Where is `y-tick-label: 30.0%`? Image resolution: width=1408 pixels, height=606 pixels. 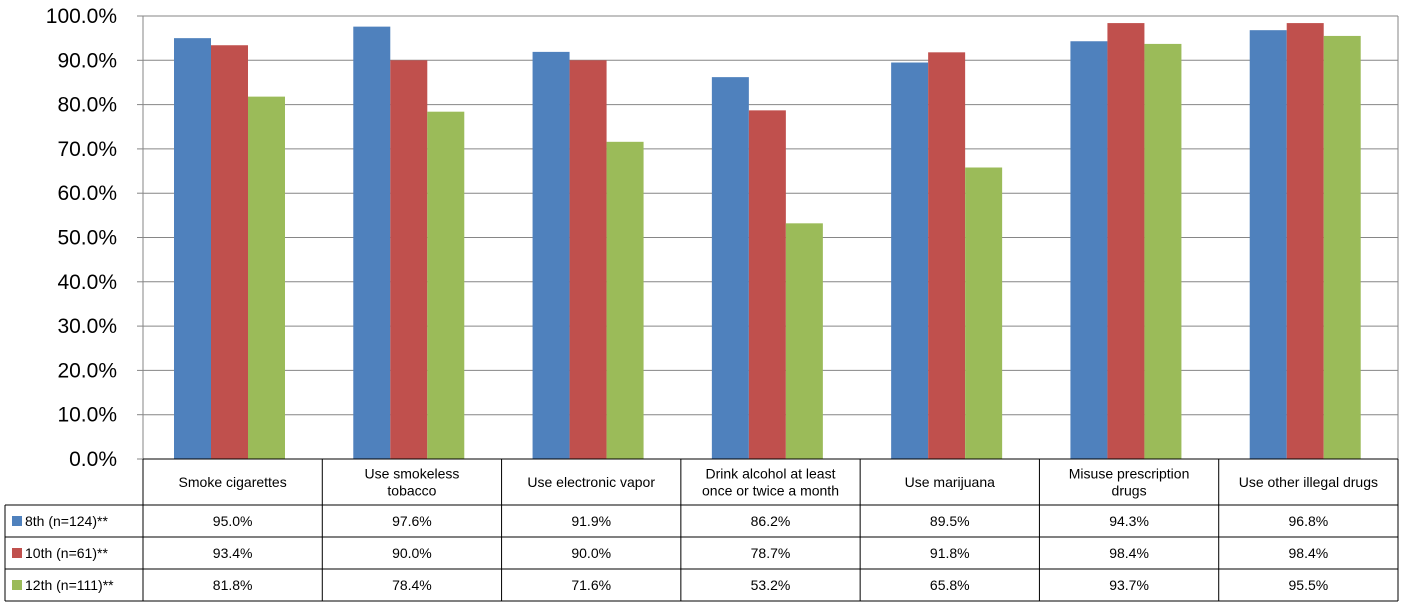 y-tick-label: 30.0% is located at coordinates (87, 326).